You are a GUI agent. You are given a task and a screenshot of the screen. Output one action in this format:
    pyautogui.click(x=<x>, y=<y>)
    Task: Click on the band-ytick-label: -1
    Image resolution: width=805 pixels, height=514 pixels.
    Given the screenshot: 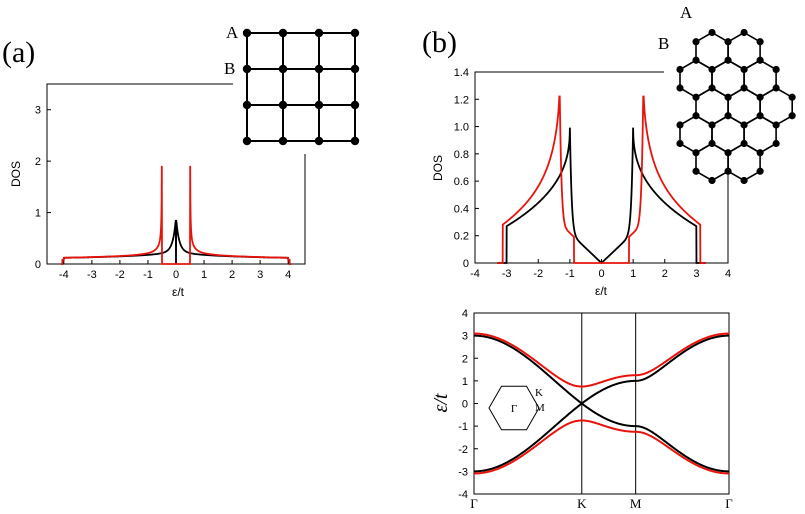 What is the action you would take?
    pyautogui.click(x=463, y=427)
    